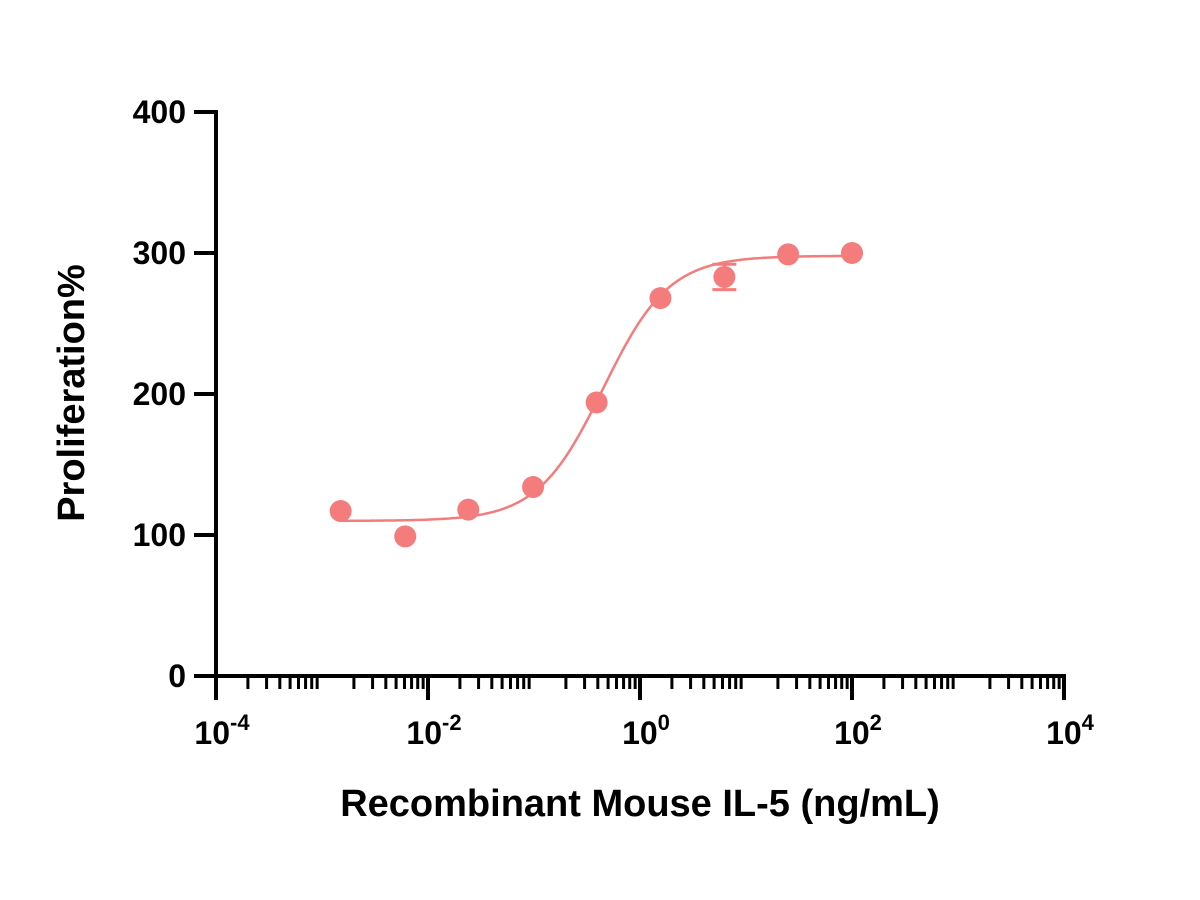 The width and height of the screenshot is (1200, 900). Describe the element at coordinates (177, 676) in the screenshot. I see `y-tick-label: 0` at that location.